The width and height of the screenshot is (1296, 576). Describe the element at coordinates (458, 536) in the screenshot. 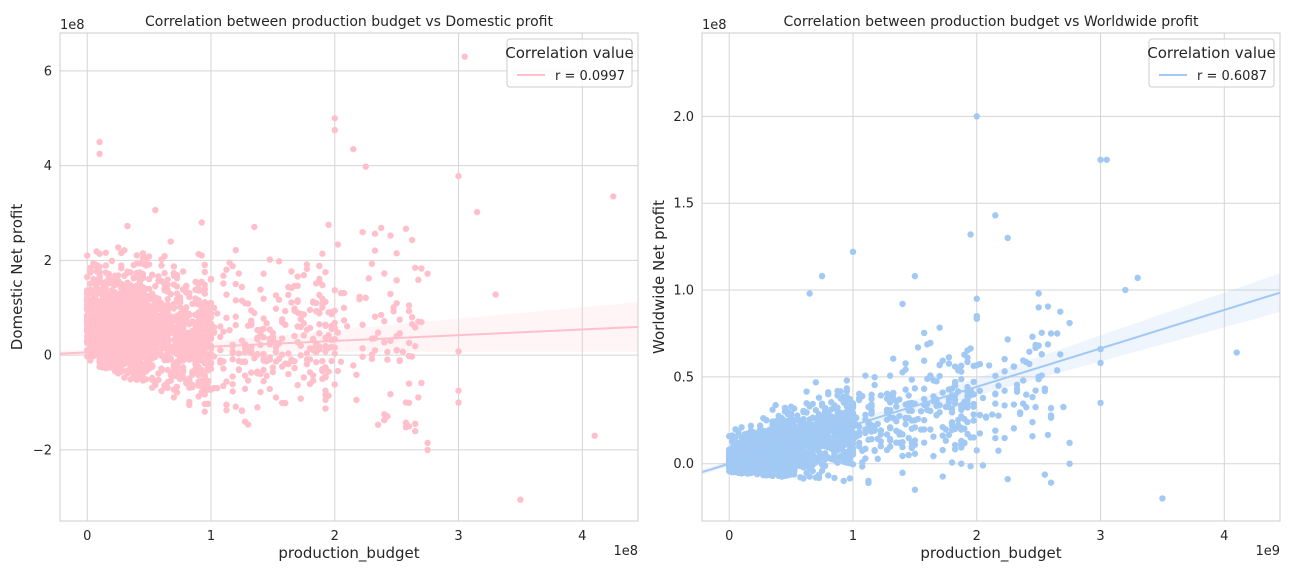

I see `x-tick-label: 3` at that location.